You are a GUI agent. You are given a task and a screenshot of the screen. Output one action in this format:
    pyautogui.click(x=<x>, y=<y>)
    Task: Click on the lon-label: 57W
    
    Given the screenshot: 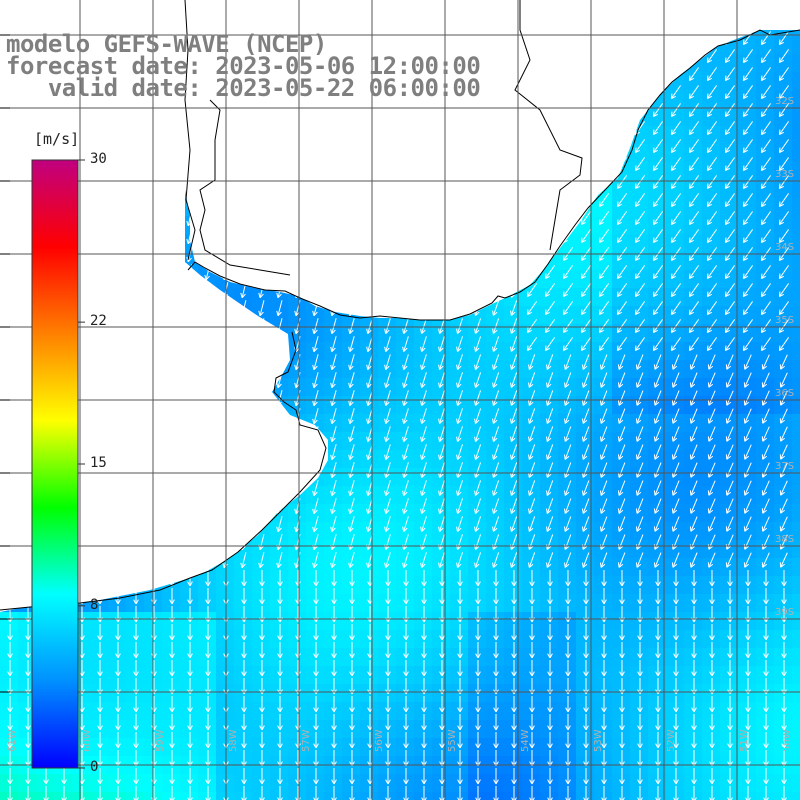 What is the action you would take?
    pyautogui.click(x=306, y=740)
    